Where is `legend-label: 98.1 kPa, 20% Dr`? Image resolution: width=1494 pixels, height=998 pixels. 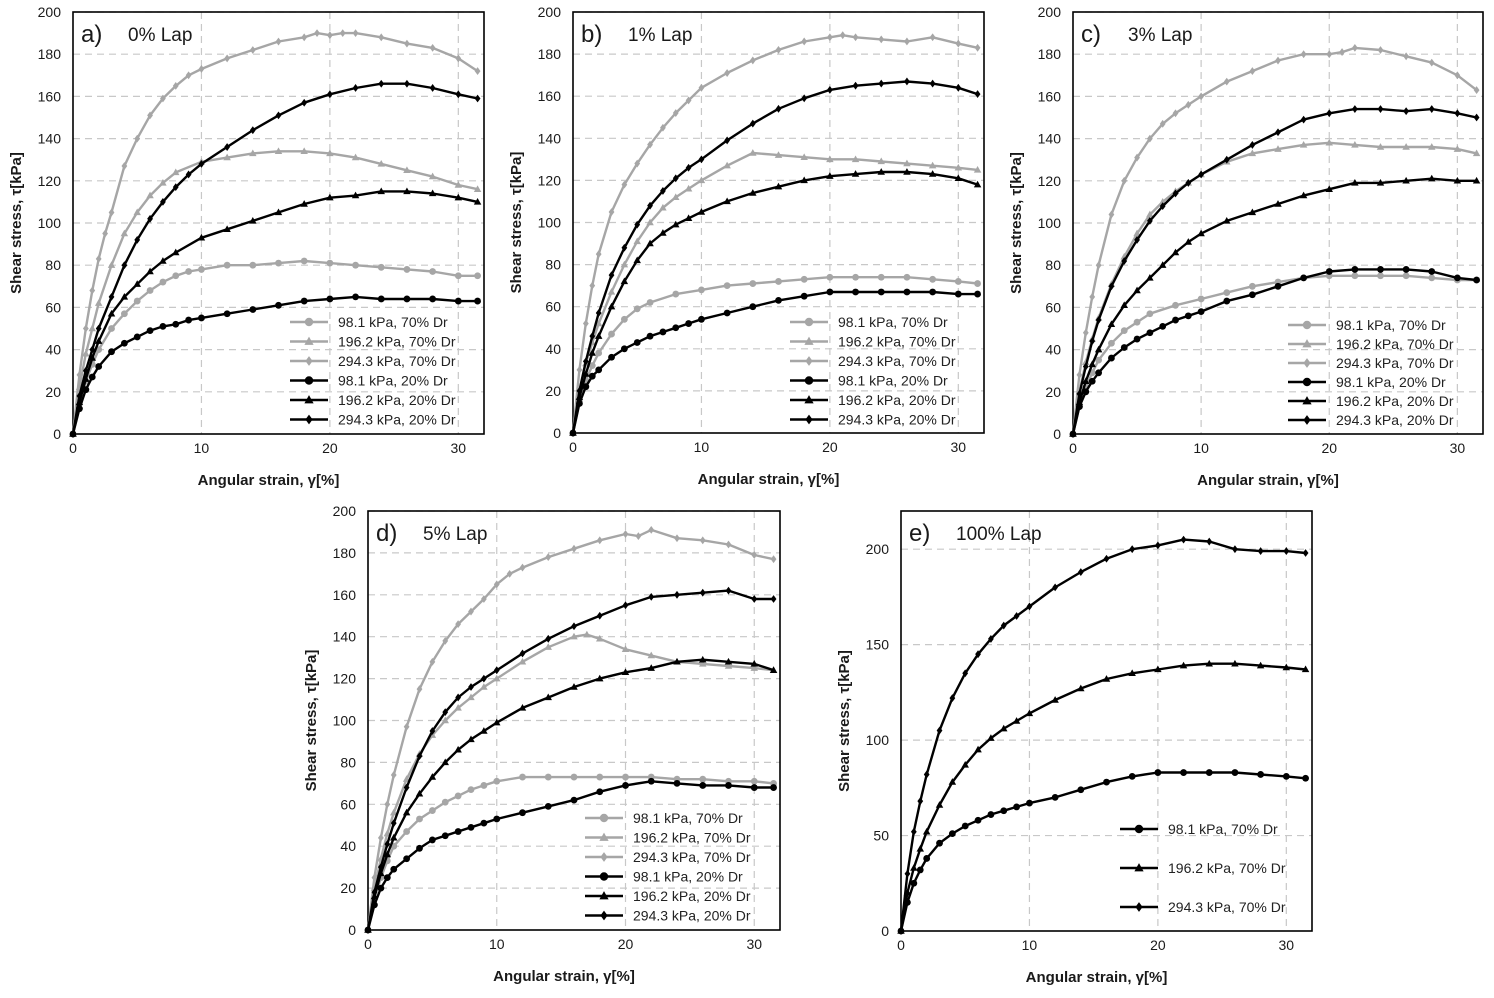
legend-label: 98.1 kPa, 20% Dr is located at coordinates (393, 381).